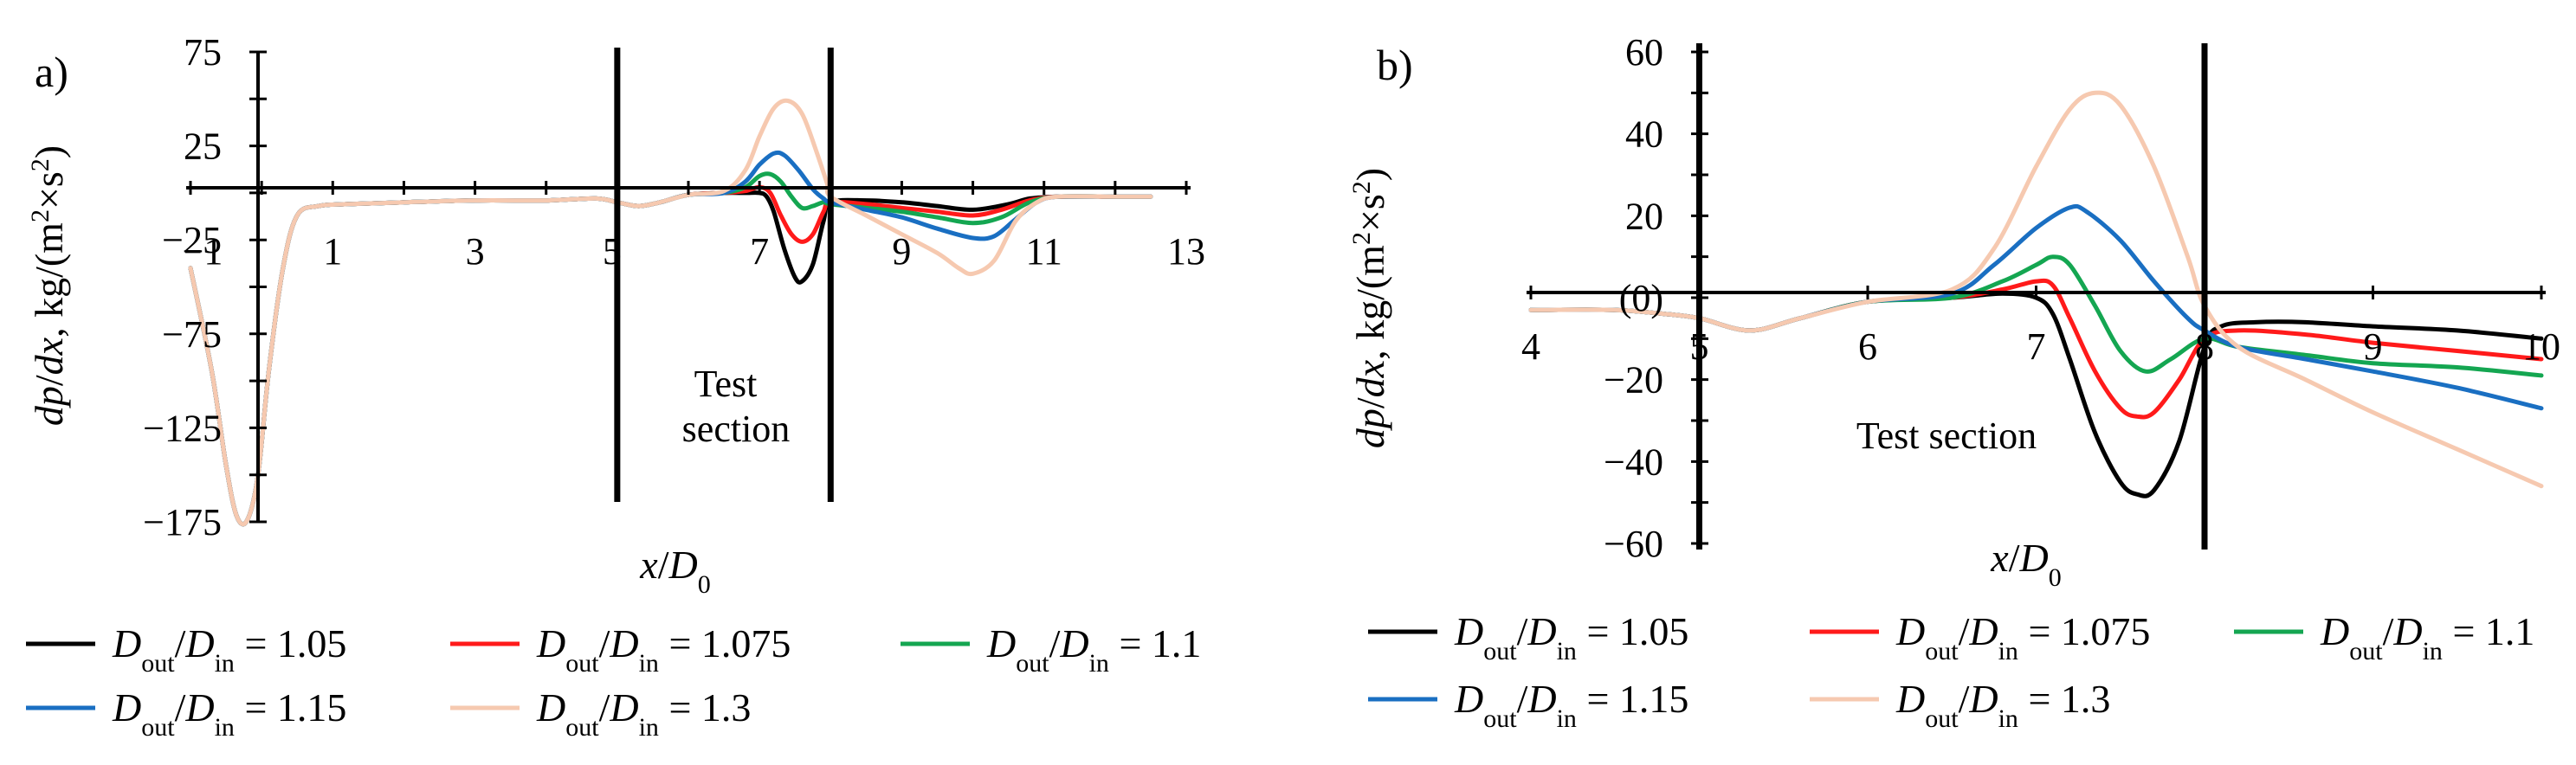  I want to click on panel-a-x-tick-label: 7, so click(759, 251).